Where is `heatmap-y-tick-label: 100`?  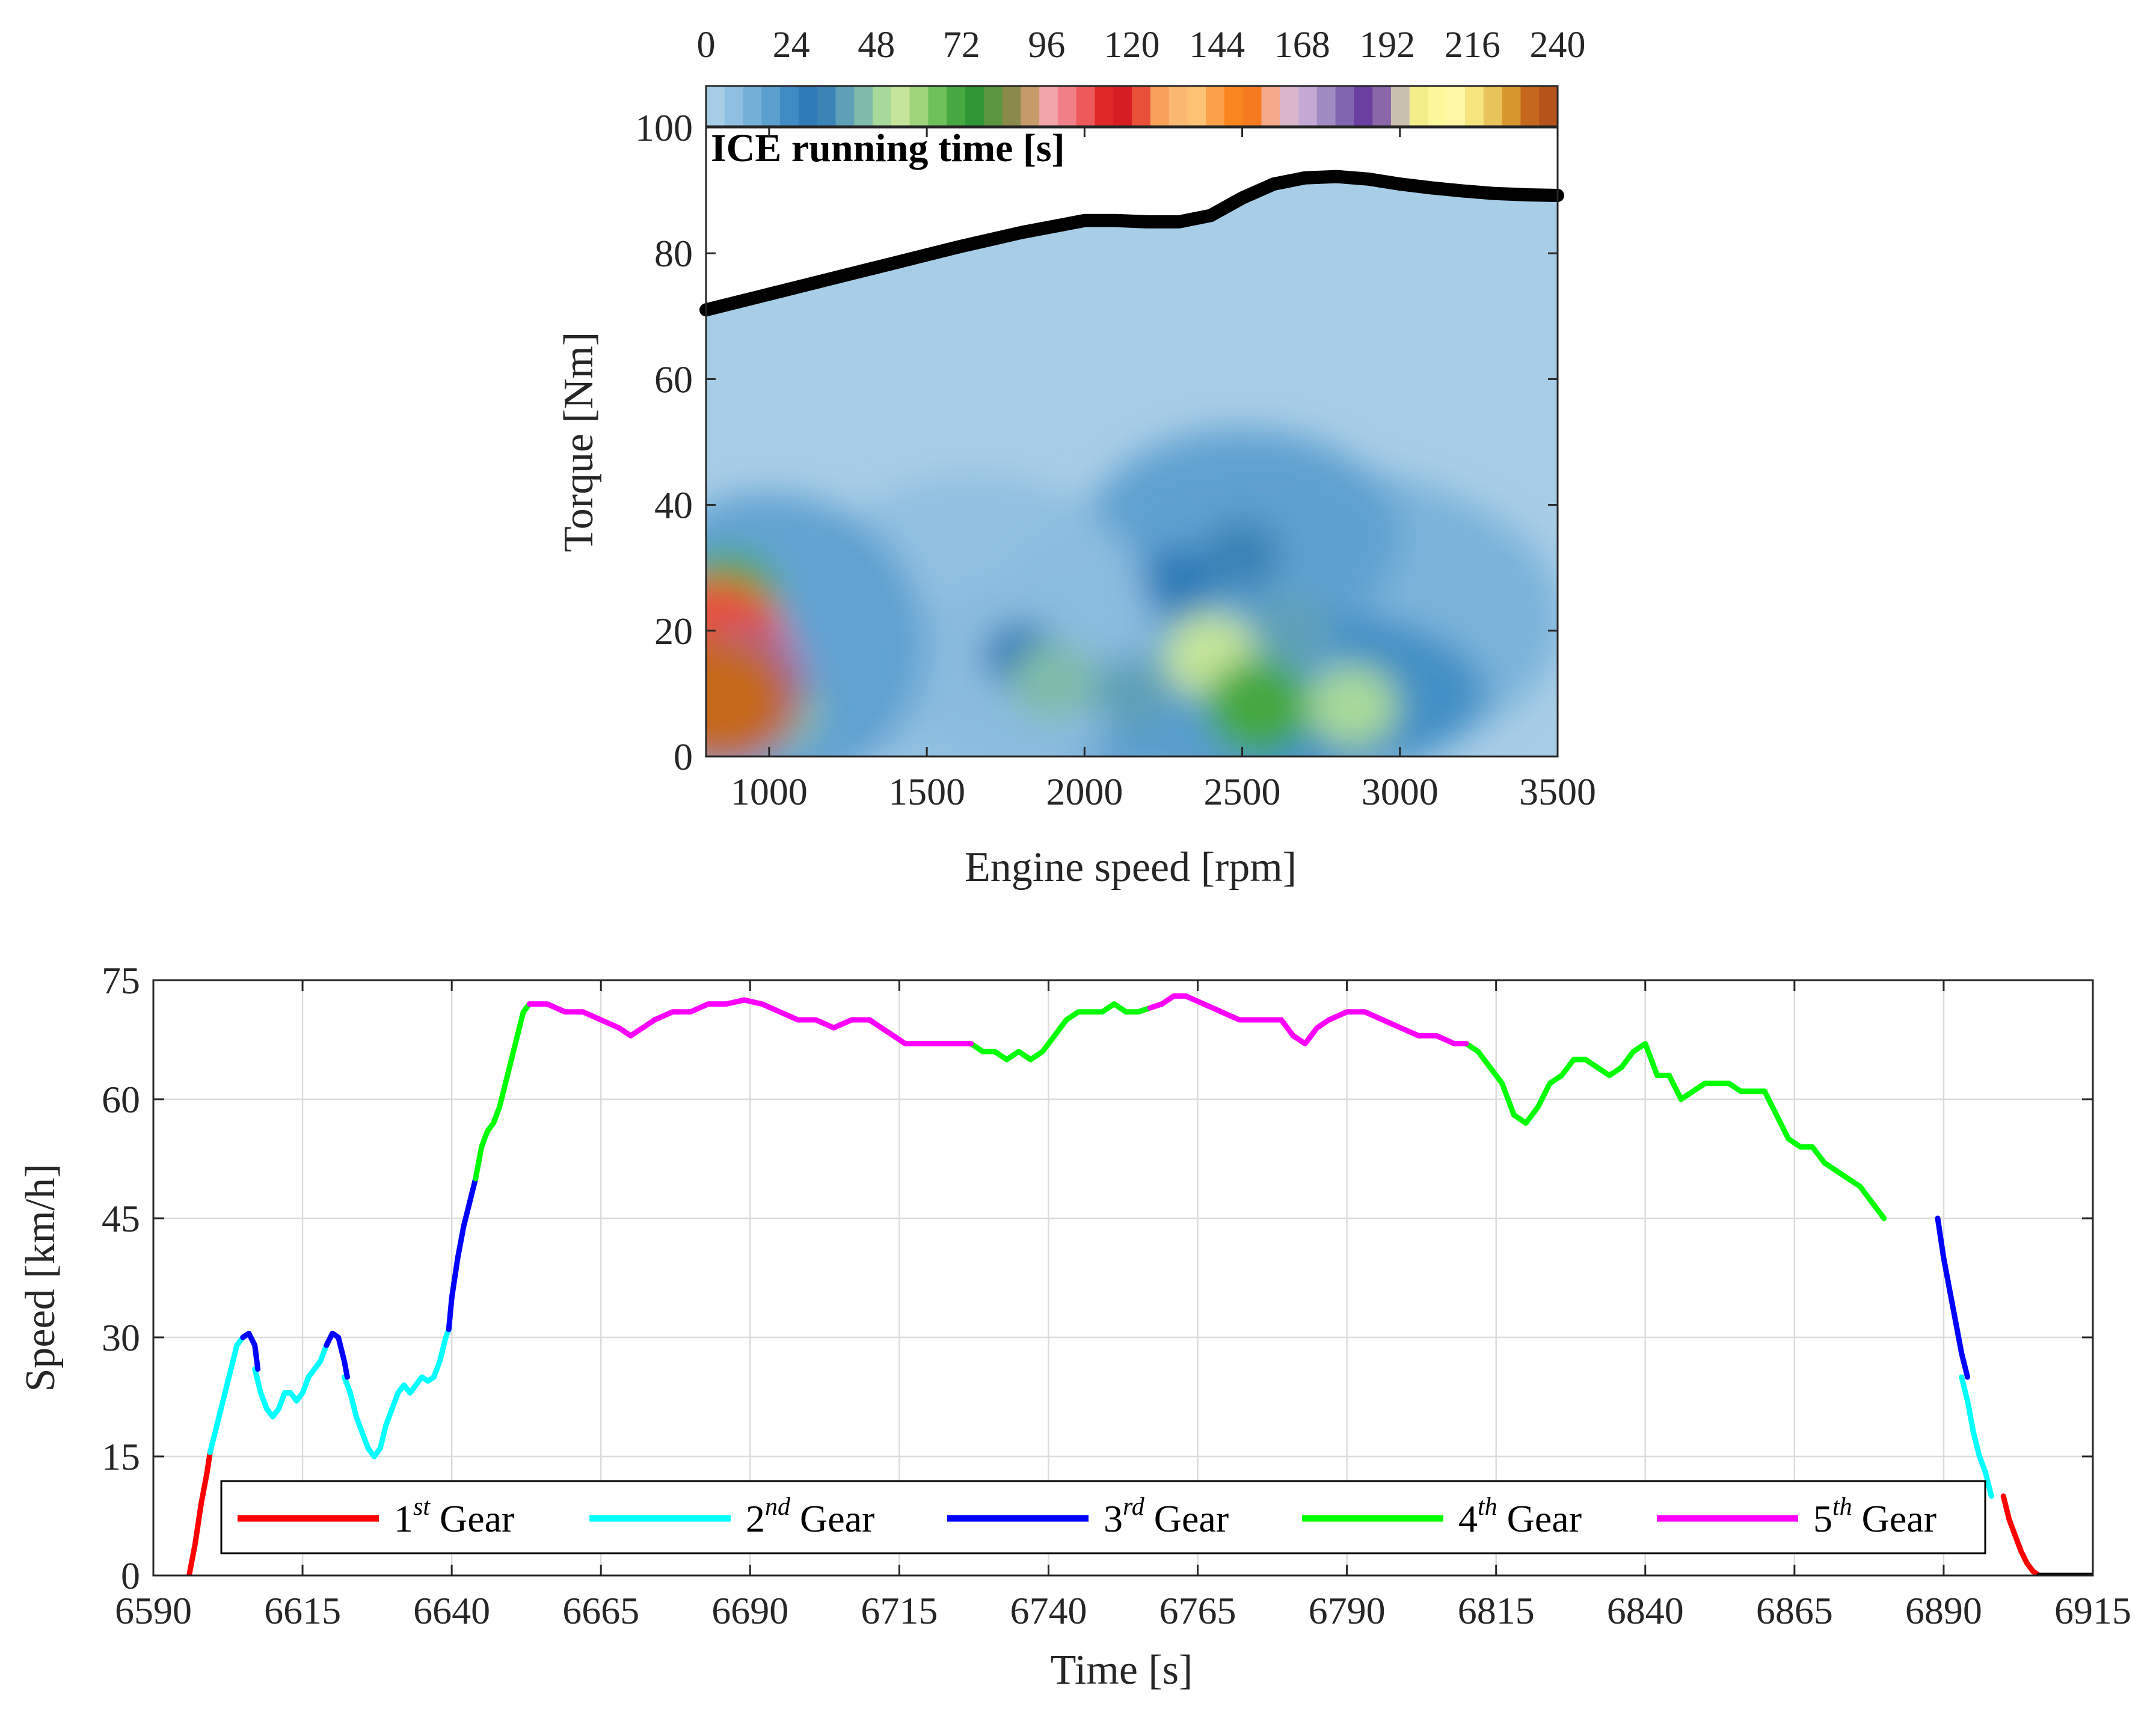
heatmap-y-tick-label: 100 is located at coordinates (664, 127).